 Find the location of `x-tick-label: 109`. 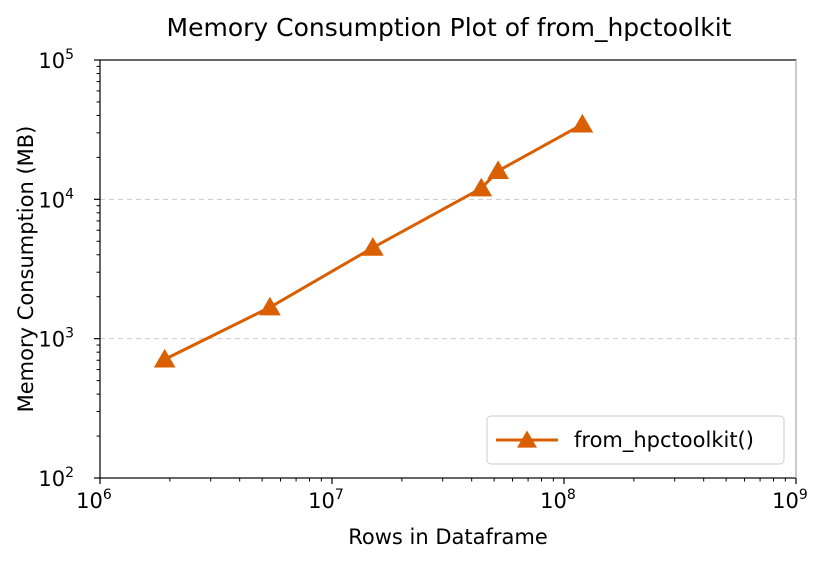

x-tick-label: 109 is located at coordinates (790, 500).